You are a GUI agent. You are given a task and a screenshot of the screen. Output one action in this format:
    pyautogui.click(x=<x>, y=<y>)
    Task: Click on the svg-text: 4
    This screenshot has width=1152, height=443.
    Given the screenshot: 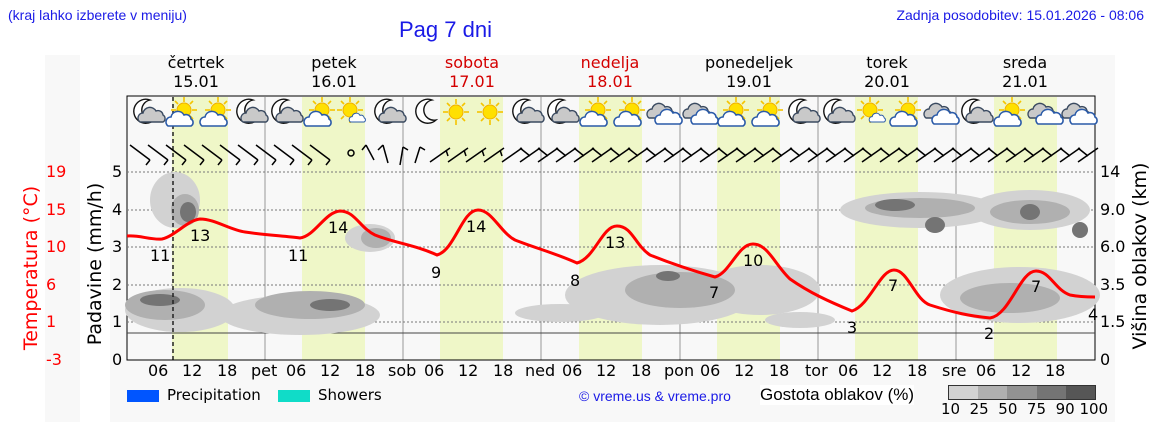 What is the action you would take?
    pyautogui.click(x=1093, y=314)
    